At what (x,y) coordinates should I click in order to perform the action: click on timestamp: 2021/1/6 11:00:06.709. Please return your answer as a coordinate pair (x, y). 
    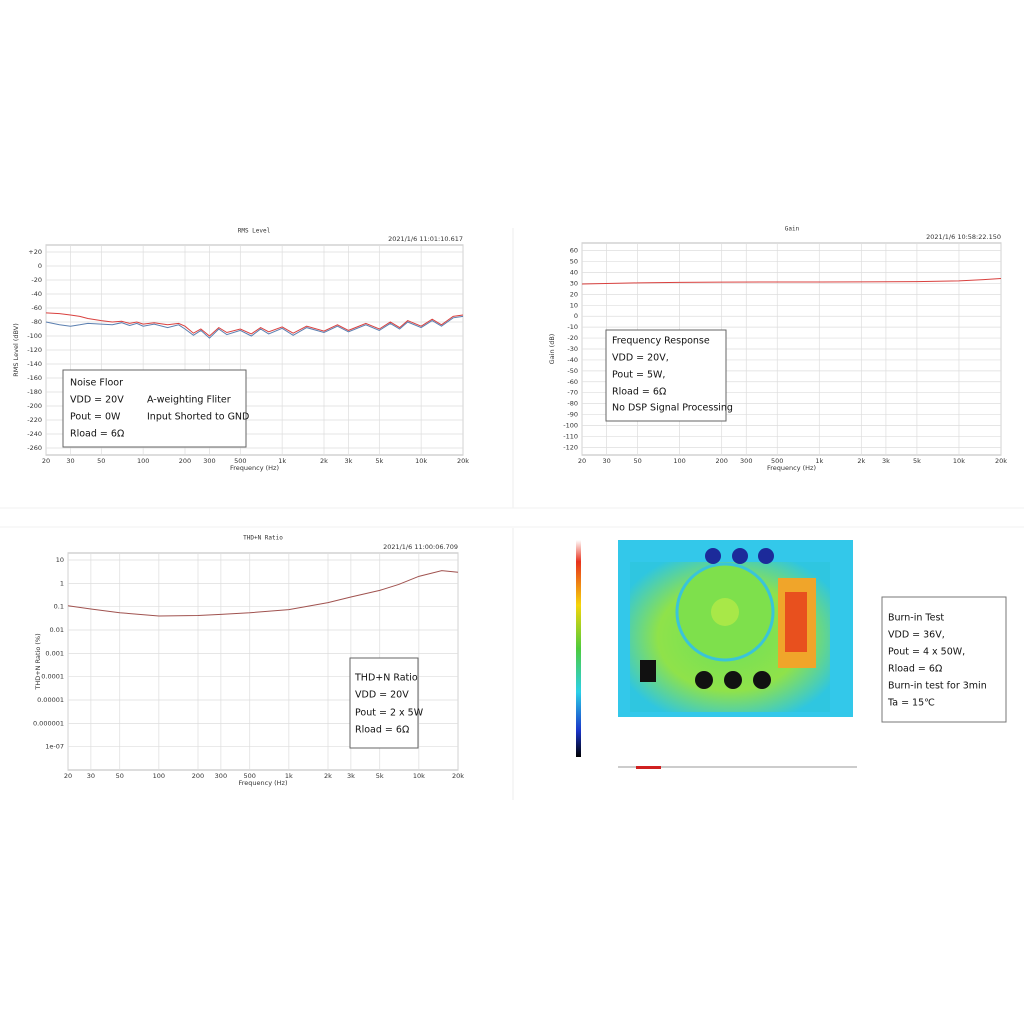
    Looking at the image, I should click on (420, 547).